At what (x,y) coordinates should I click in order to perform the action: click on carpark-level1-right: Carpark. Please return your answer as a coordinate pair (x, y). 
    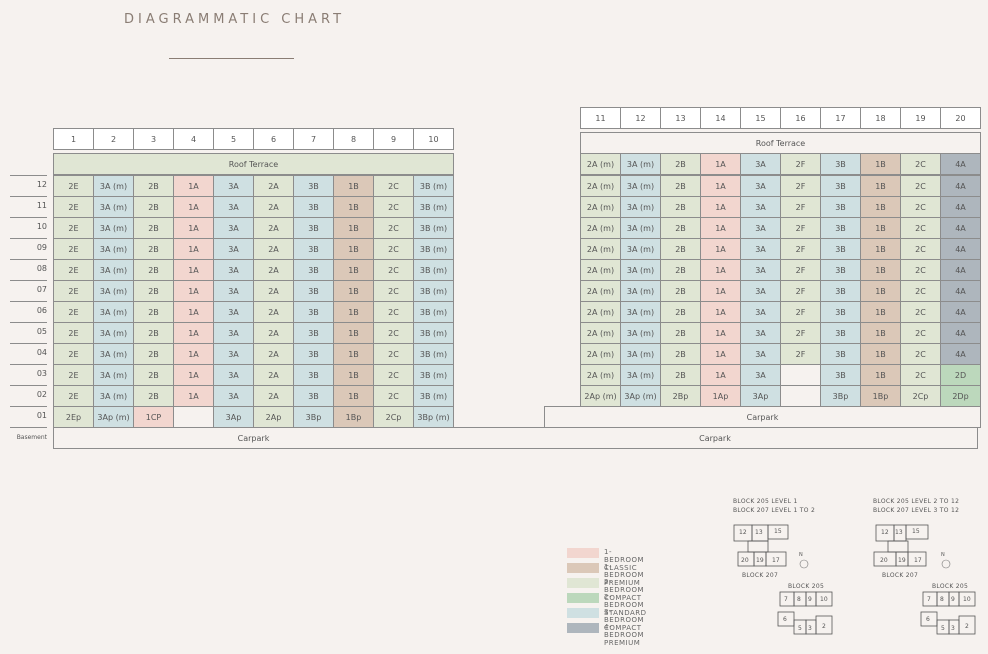
    Looking at the image, I should click on (762, 417).